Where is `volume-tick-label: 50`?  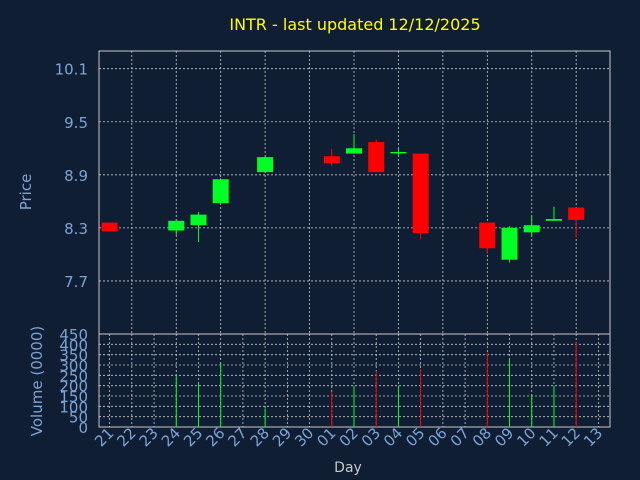
volume-tick-label: 50 is located at coordinates (78, 418).